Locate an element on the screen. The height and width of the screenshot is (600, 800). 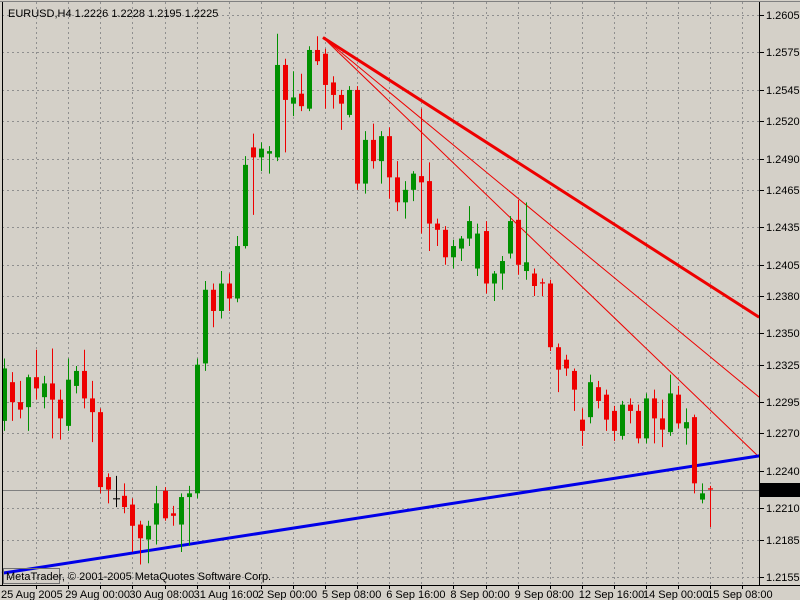
current-price-label: 1.2225 is located at coordinates (780, 490).